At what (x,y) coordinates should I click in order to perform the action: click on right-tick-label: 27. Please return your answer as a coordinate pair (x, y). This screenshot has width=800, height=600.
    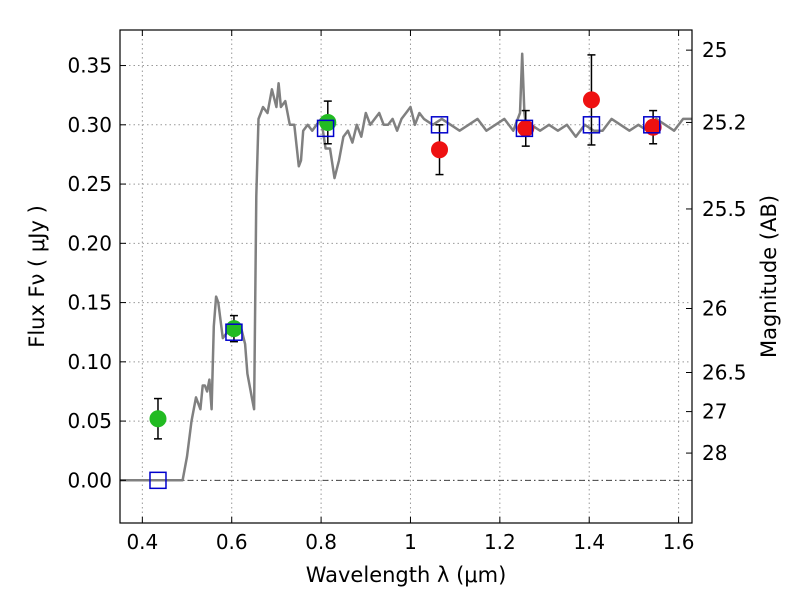
    Looking at the image, I should click on (714, 412).